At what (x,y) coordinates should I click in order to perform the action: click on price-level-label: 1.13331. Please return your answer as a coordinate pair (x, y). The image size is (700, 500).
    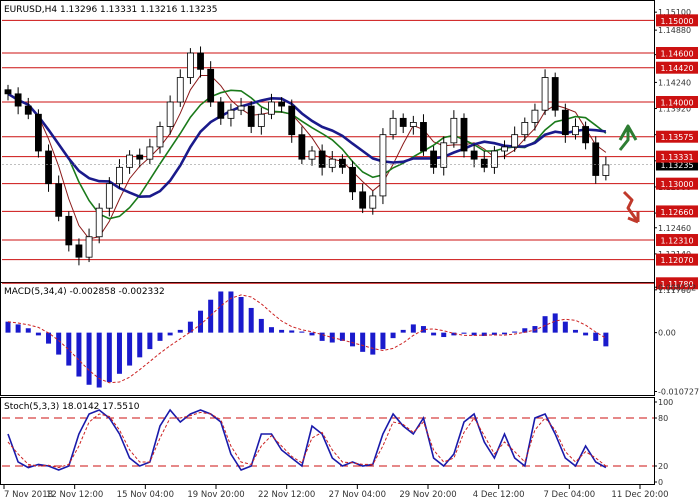
    Looking at the image, I should click on (676, 157).